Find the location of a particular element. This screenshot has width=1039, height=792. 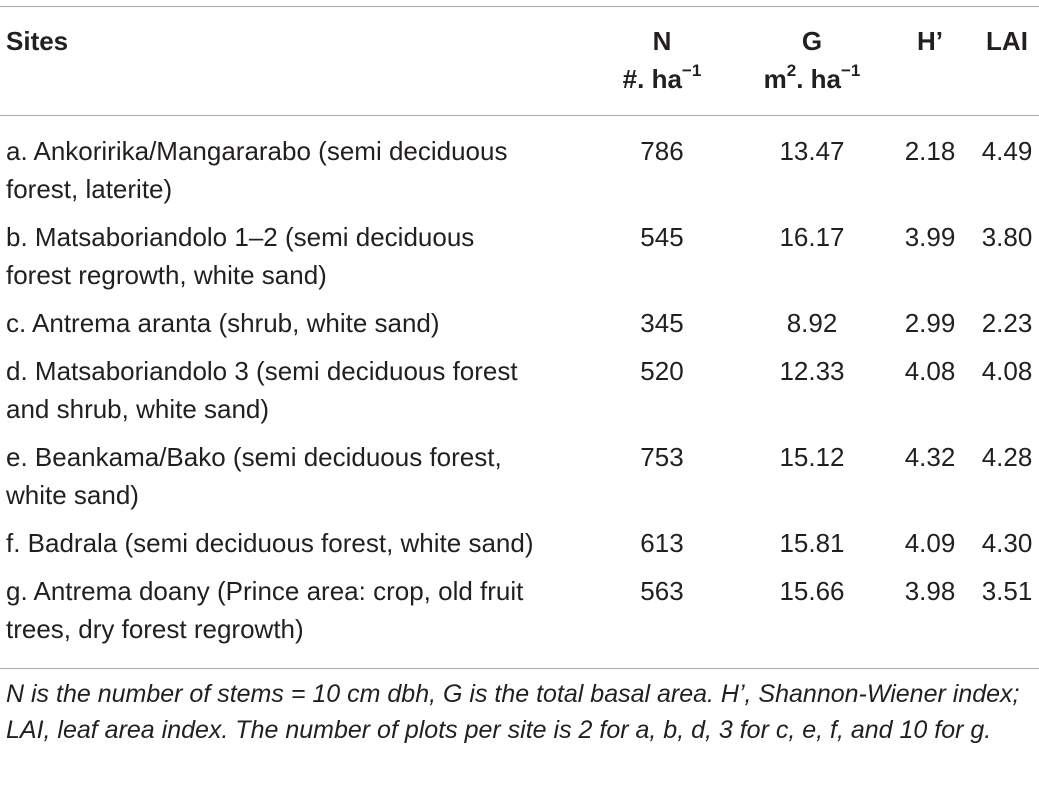

h-cell: 4.32 is located at coordinates (930, 457).